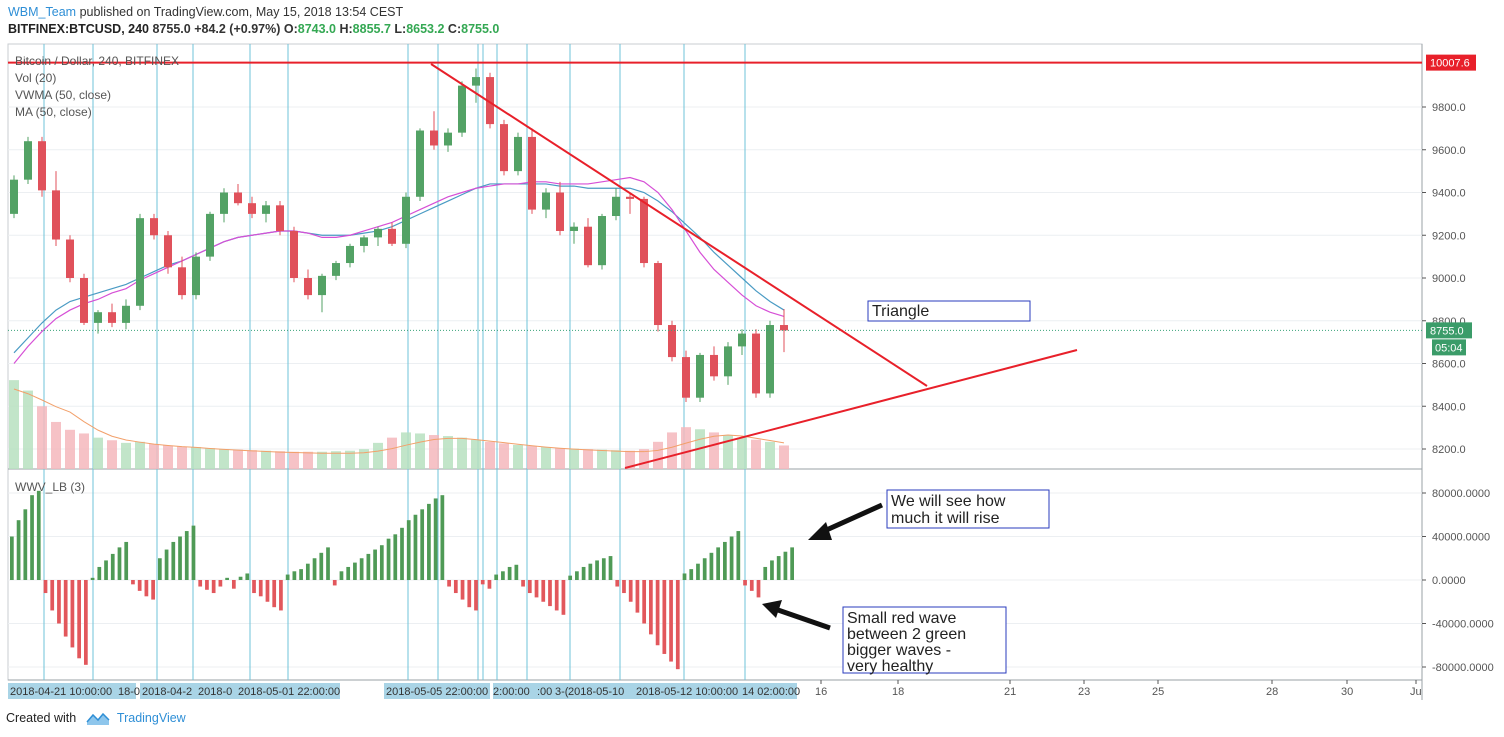  Describe the element at coordinates (290, 29) in the screenshot. I see `open-label: O:` at that location.